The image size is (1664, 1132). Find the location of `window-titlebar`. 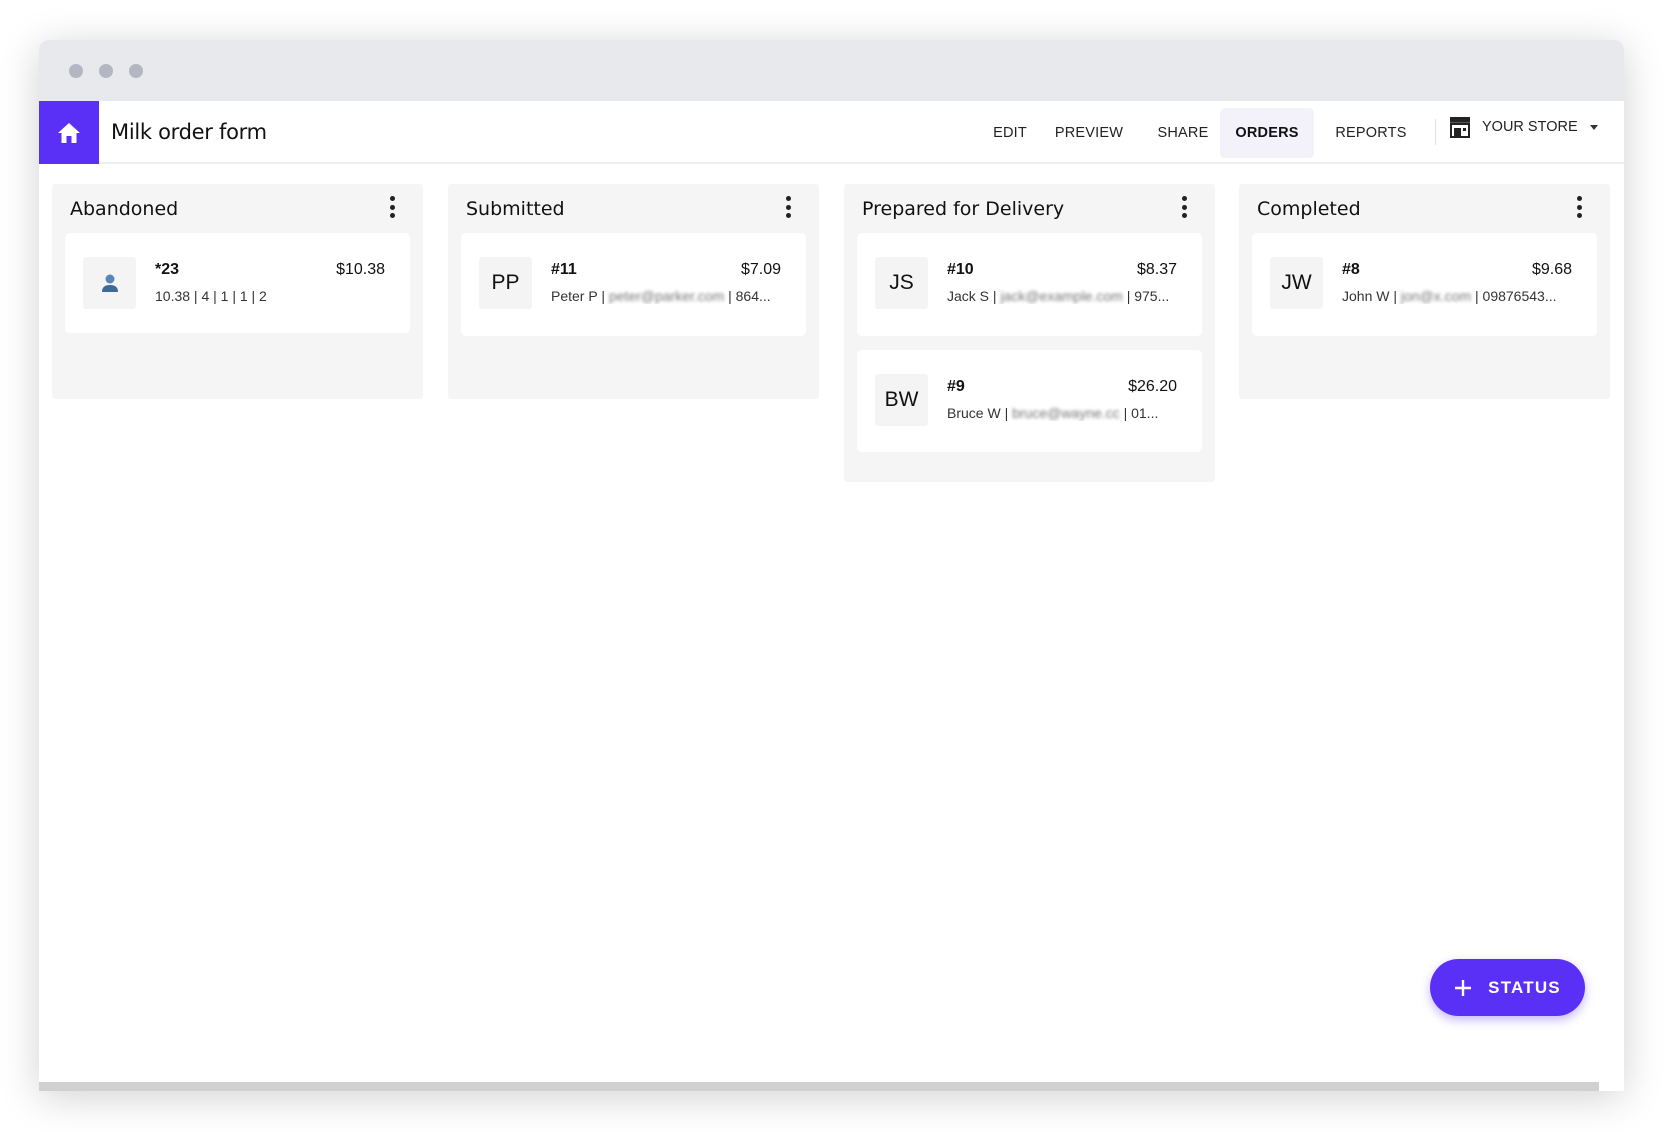

window-titlebar is located at coordinates (831, 70).